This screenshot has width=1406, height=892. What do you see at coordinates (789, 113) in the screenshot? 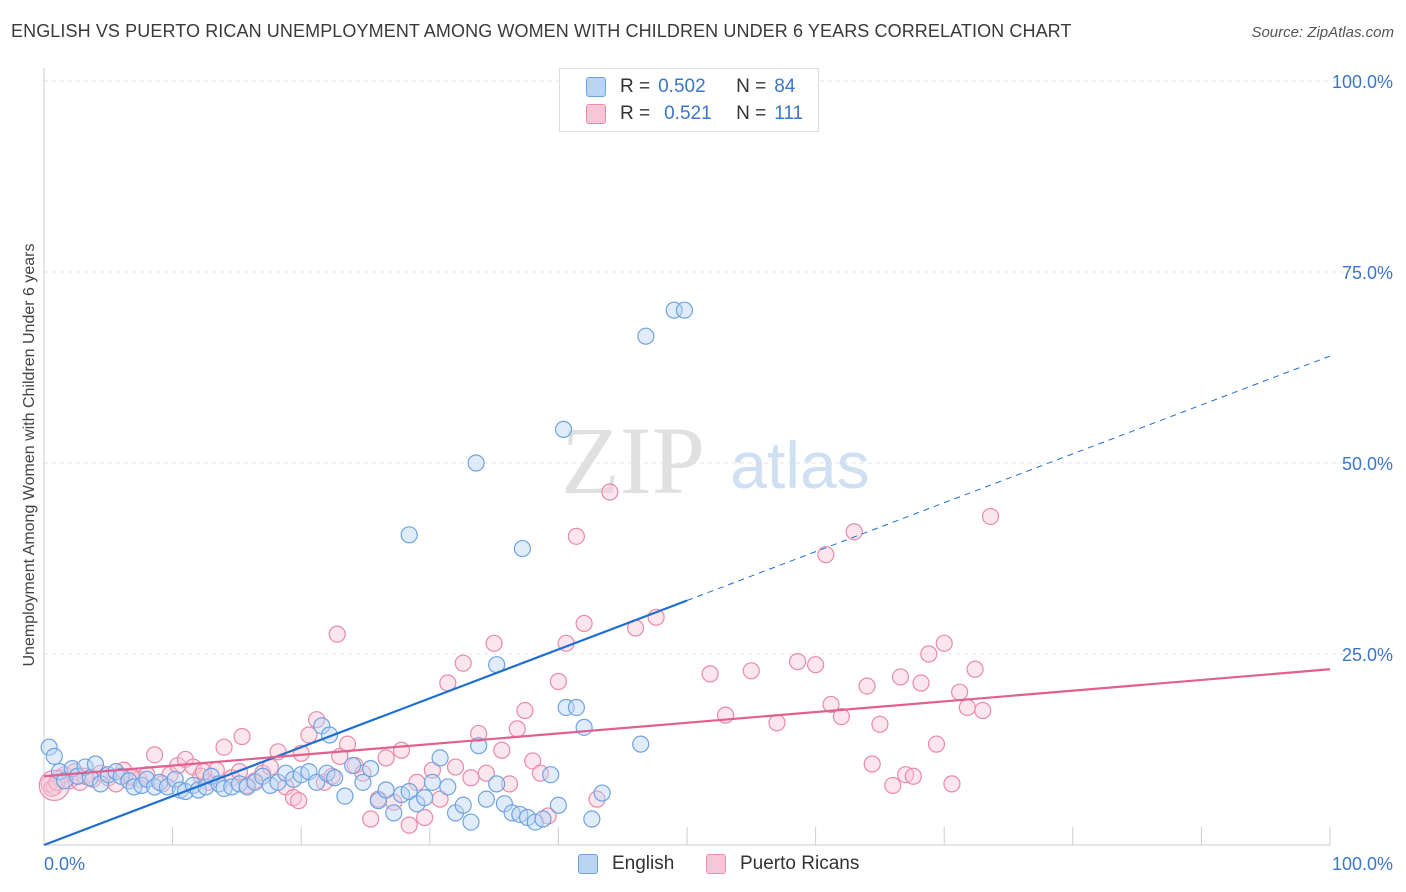
I see `puerto-n-value: 111` at bounding box center [789, 113].